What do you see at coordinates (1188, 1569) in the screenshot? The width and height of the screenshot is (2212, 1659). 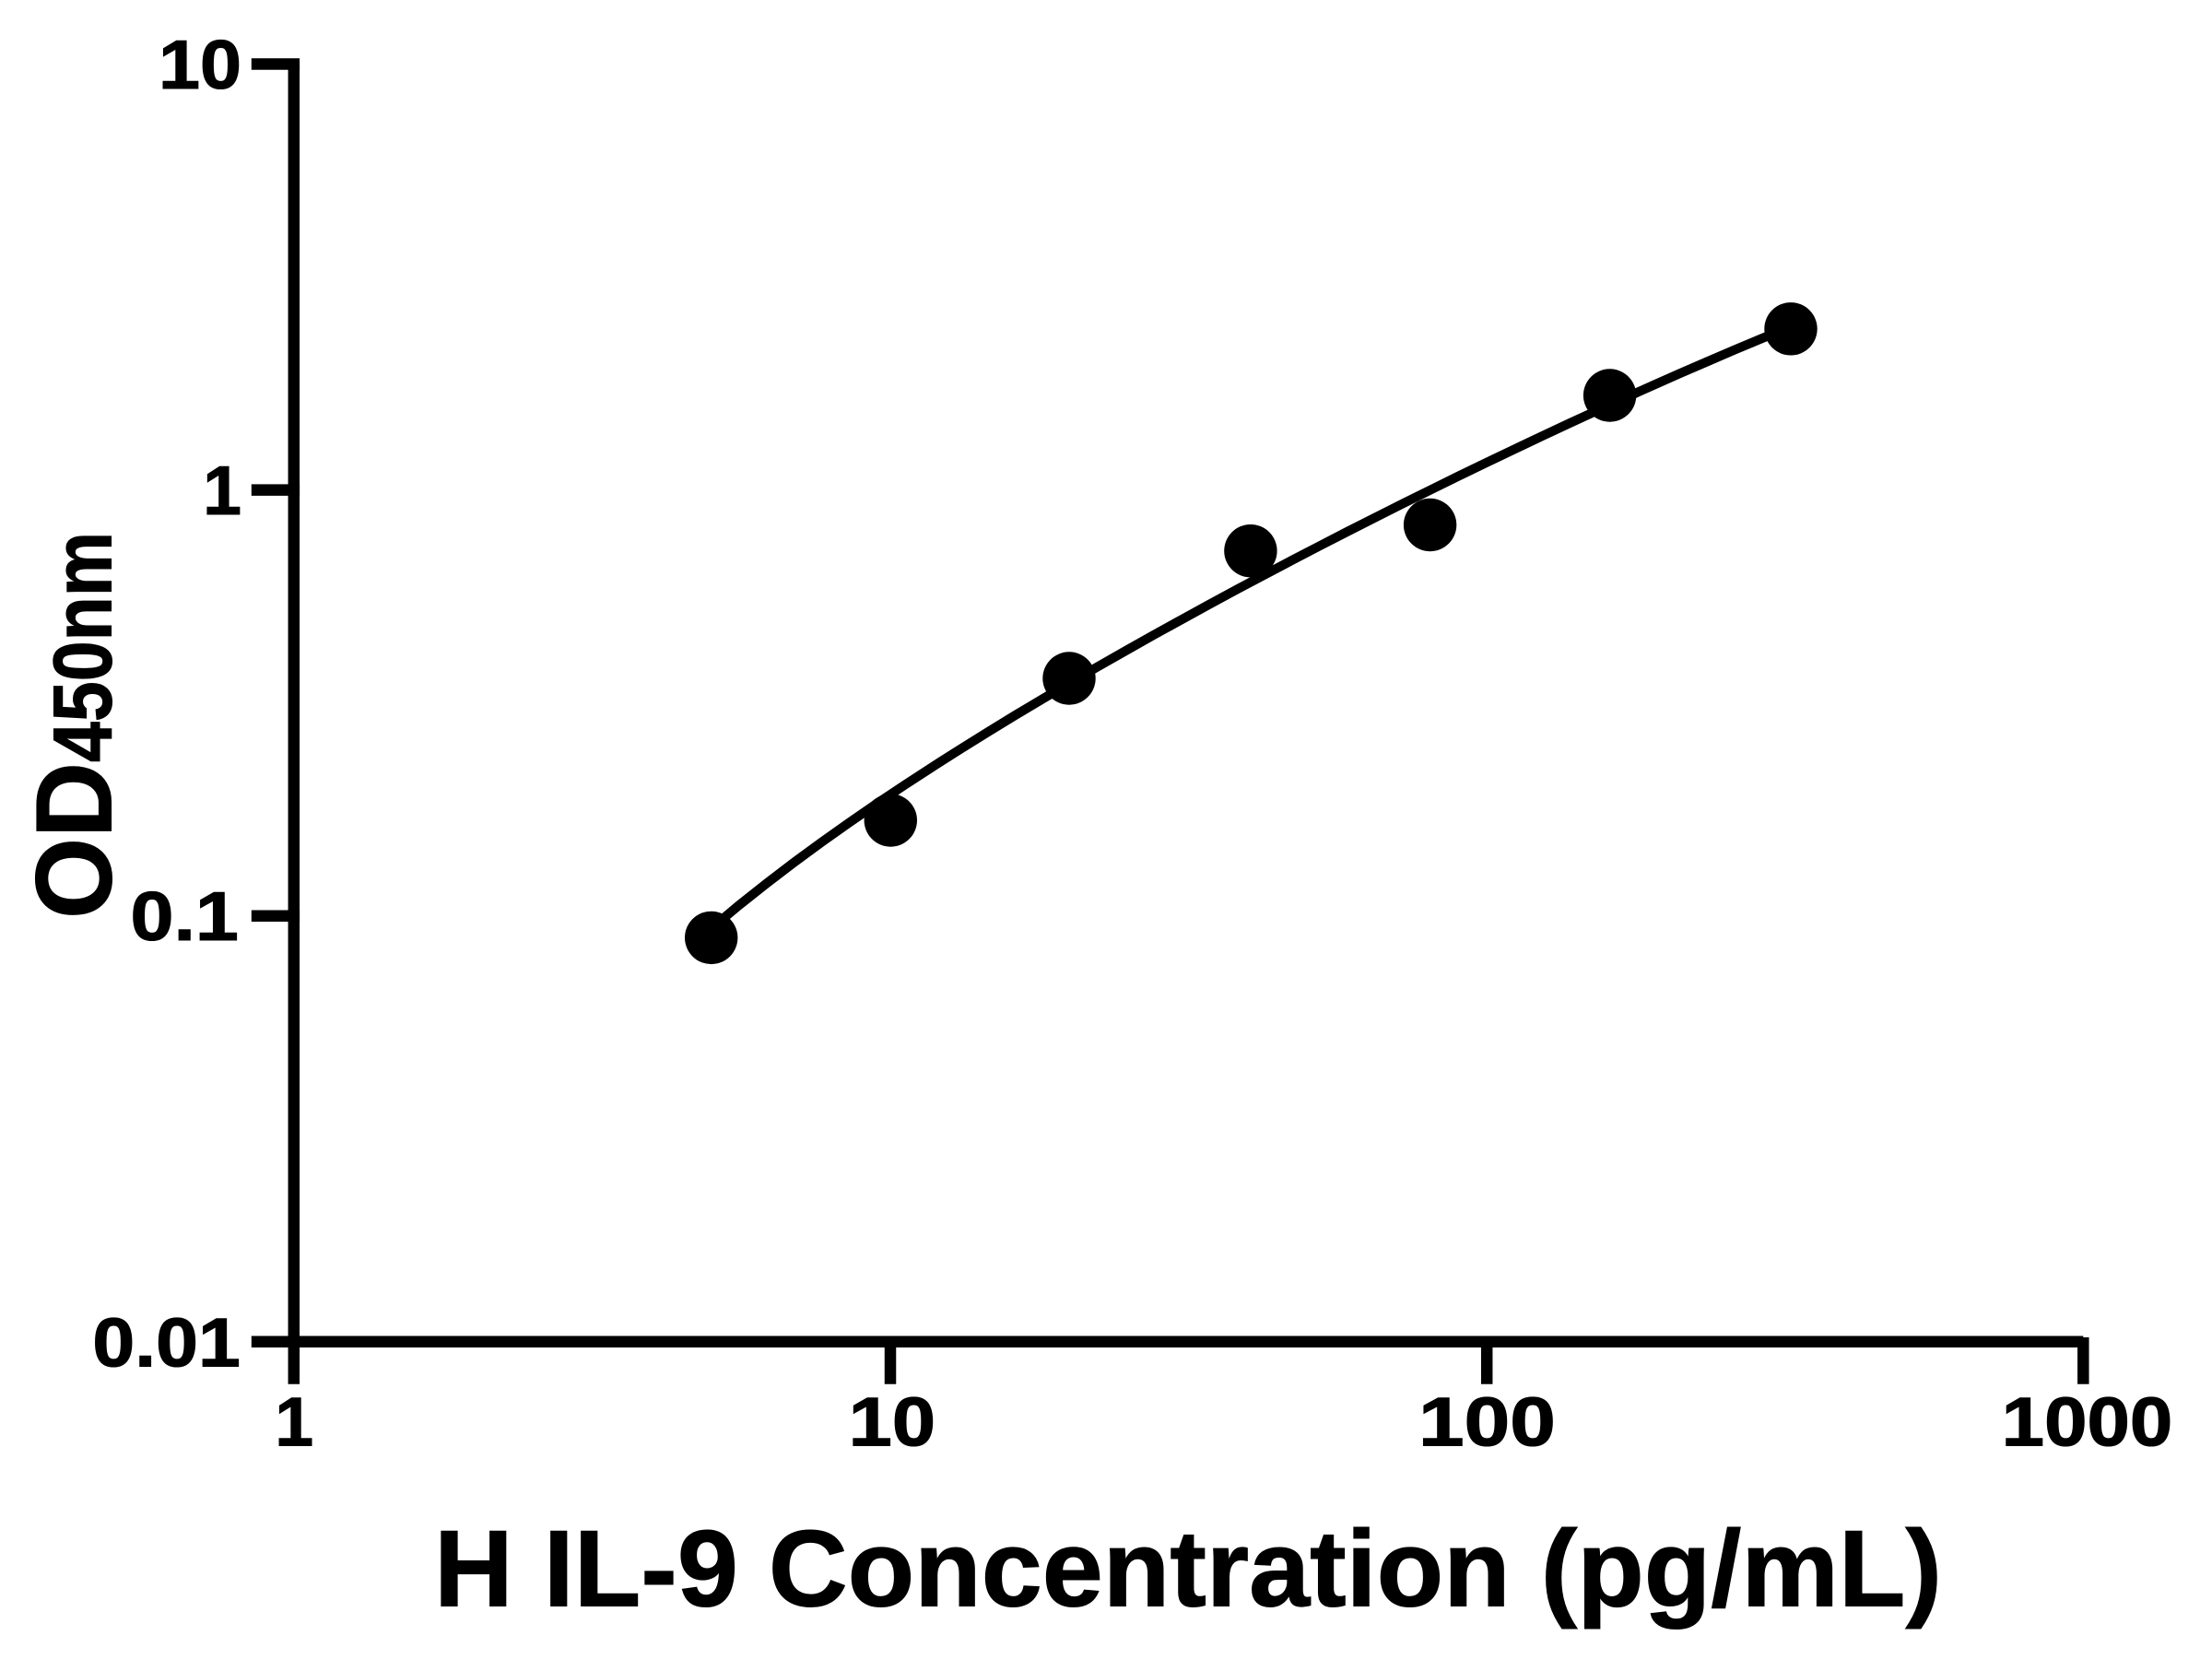 I see `svg-text: H IL-9 Concentration (pg/mL)` at bounding box center [1188, 1569].